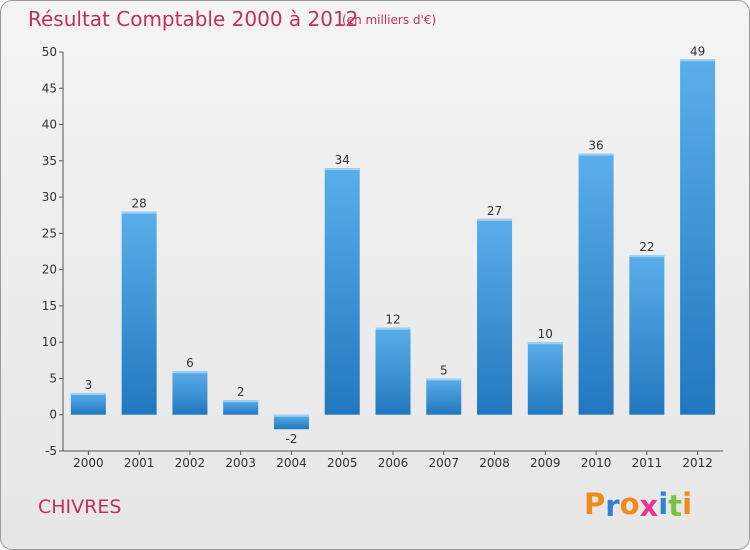 The image size is (750, 550). I want to click on data-label: 5, so click(444, 370).